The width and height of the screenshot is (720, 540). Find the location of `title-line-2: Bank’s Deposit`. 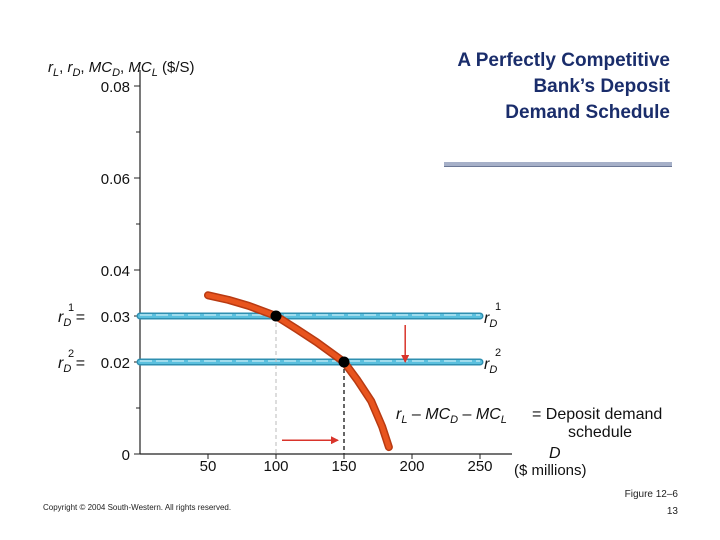

title-line-2: Bank’s Deposit is located at coordinates (601, 86).